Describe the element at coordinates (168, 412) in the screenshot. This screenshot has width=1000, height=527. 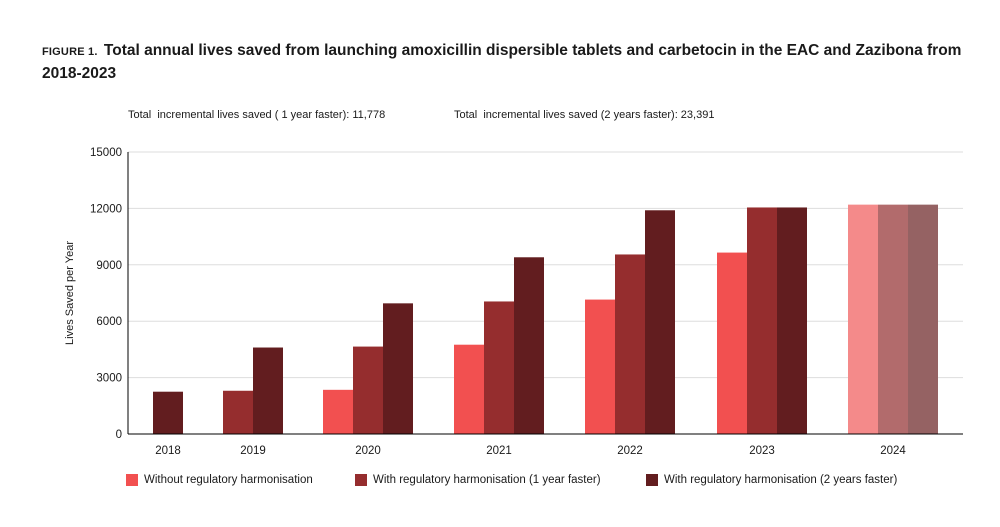
I see `bar-two-years-2018` at that location.